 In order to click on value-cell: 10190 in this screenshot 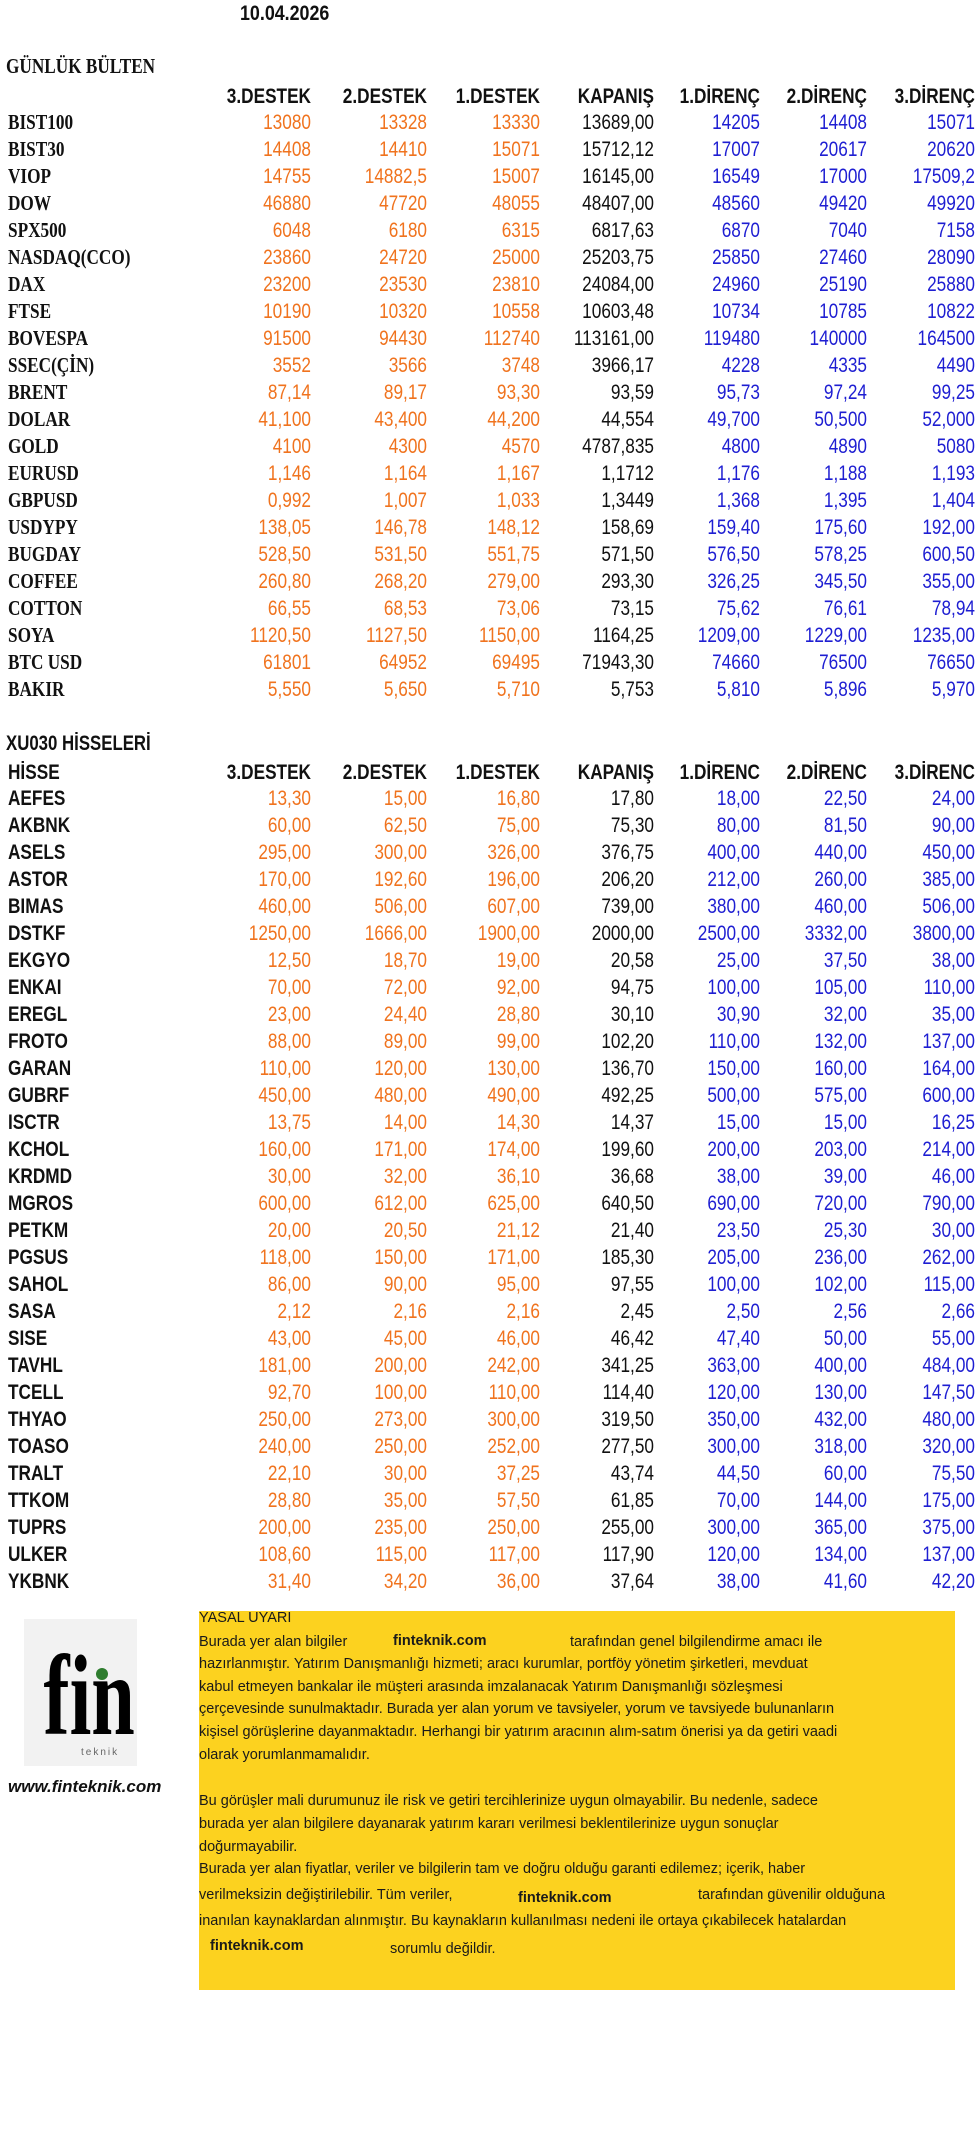, I will do `click(287, 311)`.